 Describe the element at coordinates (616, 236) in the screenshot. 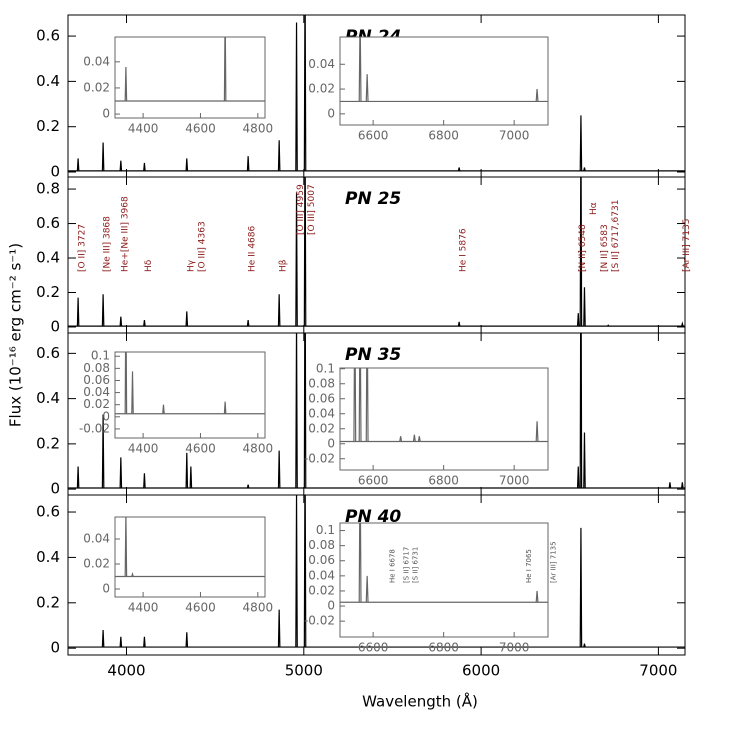

I see `line-annotation: [S II] 6717,6731` at that location.